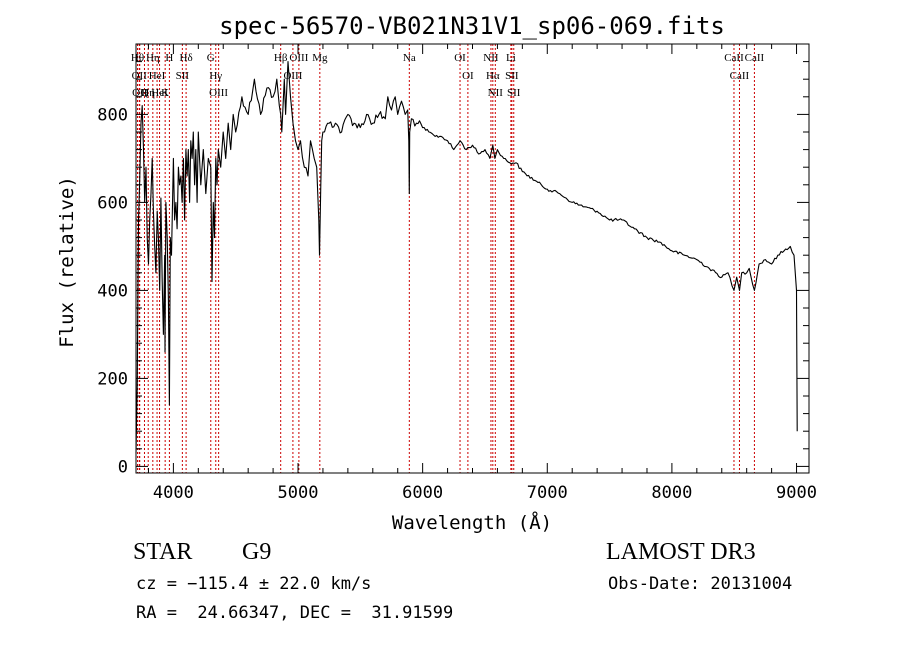 The image size is (900, 649). Describe the element at coordinates (173, 493) in the screenshot. I see `x-tick-label: 4000` at that location.